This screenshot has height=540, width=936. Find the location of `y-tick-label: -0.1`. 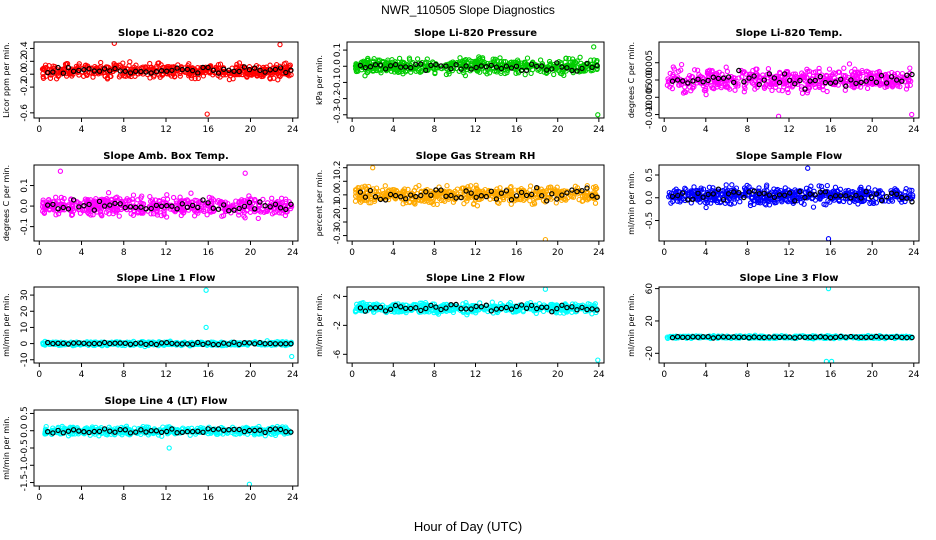

y-tick-label: -0.1 is located at coordinates (338, 83).